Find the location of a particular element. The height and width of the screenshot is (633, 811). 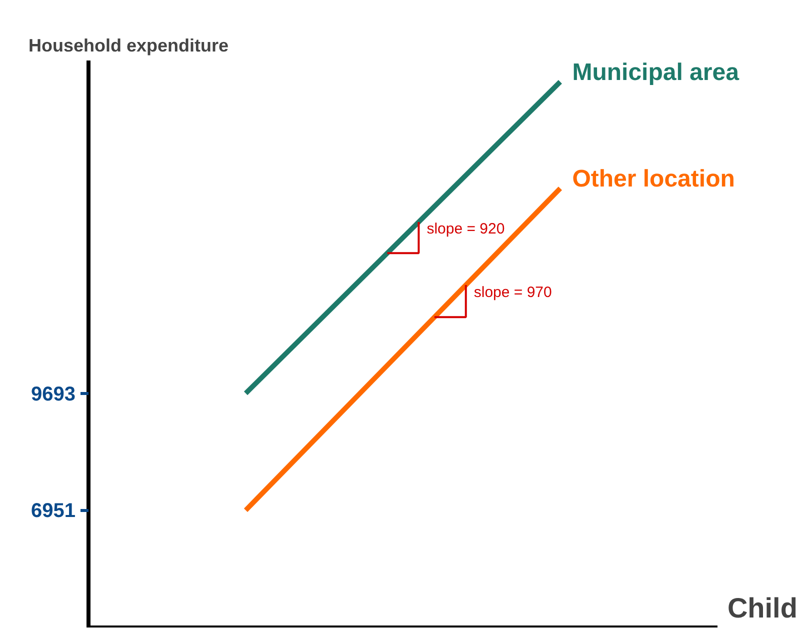

series-label: Municipal area is located at coordinates (656, 72).